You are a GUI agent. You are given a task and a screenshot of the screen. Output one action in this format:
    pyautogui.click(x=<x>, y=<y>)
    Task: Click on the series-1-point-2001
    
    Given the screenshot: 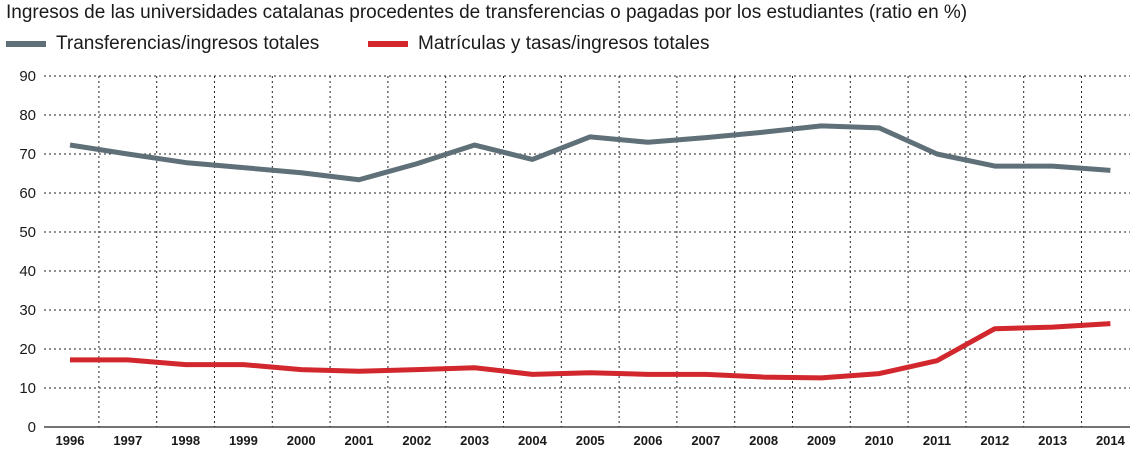 What is the action you would take?
    pyautogui.click(x=359, y=371)
    